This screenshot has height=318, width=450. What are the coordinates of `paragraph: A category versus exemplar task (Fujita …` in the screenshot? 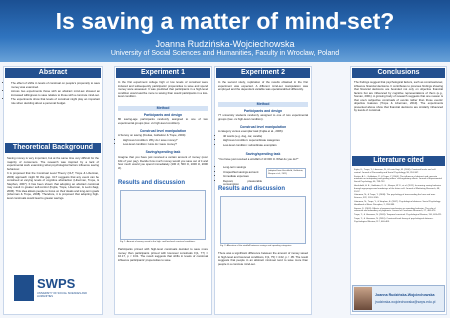 It's located at (251, 131).